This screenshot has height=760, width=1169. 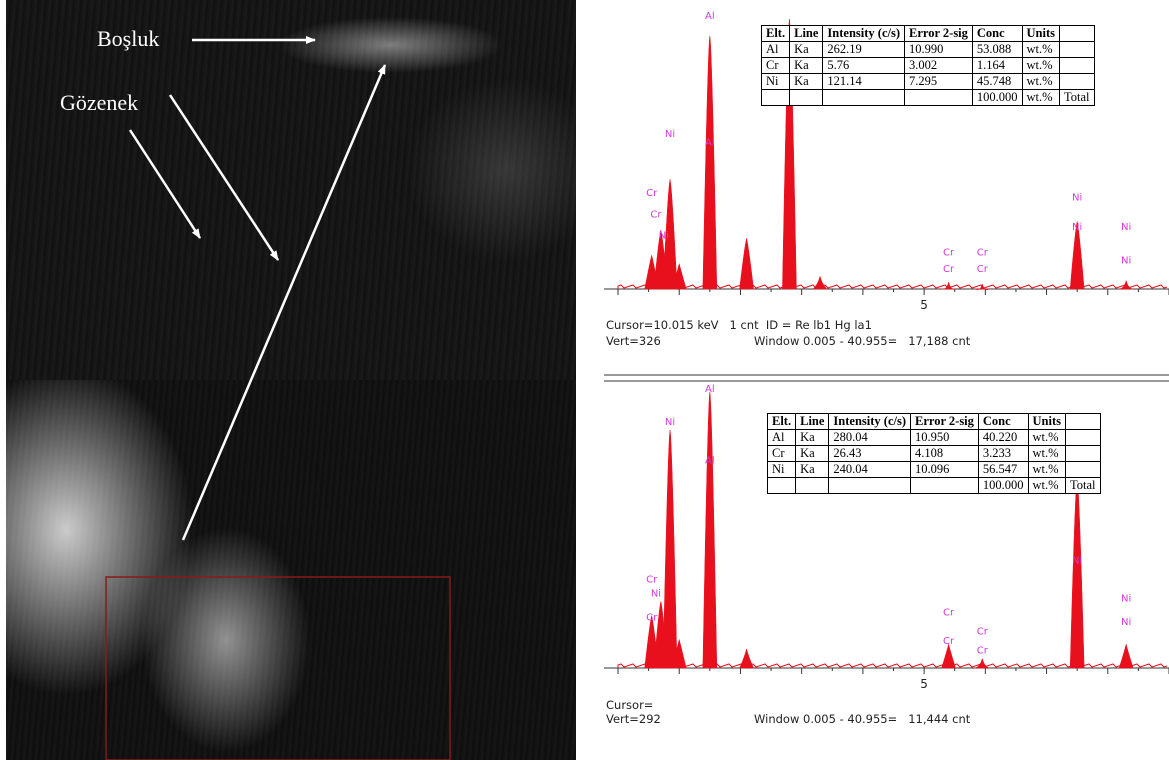 I want to click on table-cell: 5.76, so click(x=863, y=65).